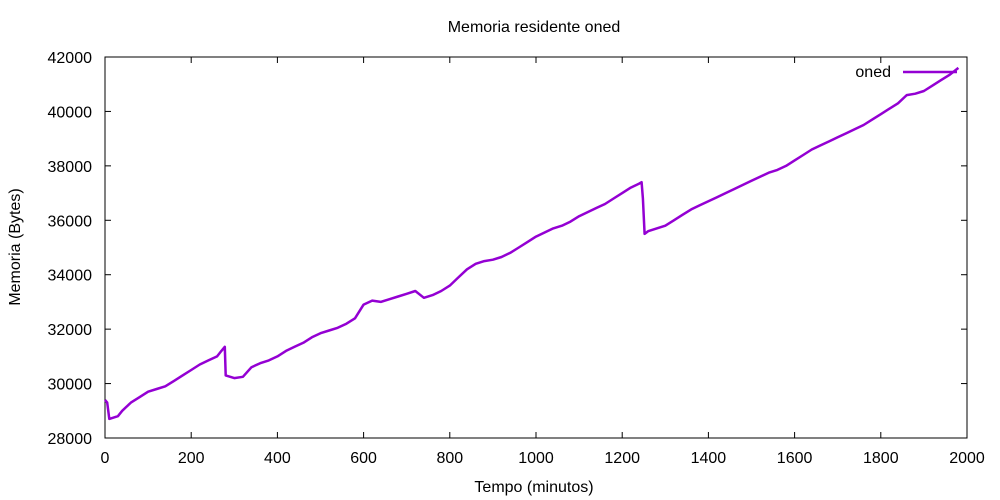 Image resolution: width=1000 pixels, height=500 pixels. Describe the element at coordinates (881, 458) in the screenshot. I see `x-tick-label: 1800` at that location.